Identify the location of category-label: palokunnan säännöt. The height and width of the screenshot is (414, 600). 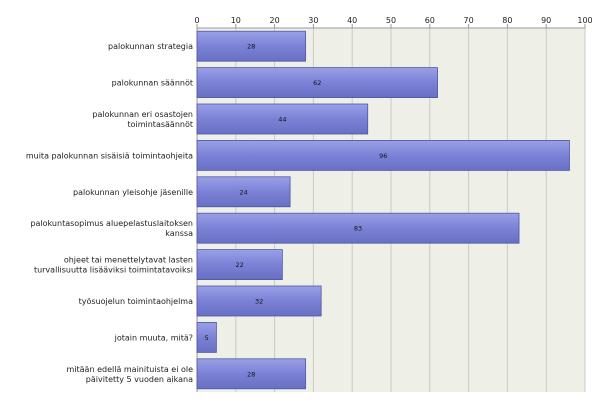
(152, 83).